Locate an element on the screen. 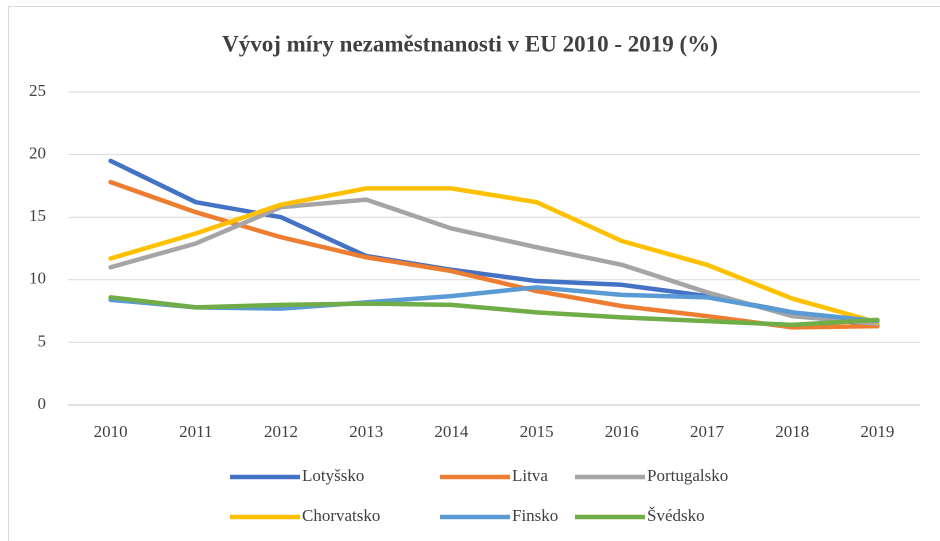 This screenshot has width=940, height=541. x-tick-label: 2013 is located at coordinates (366, 431).